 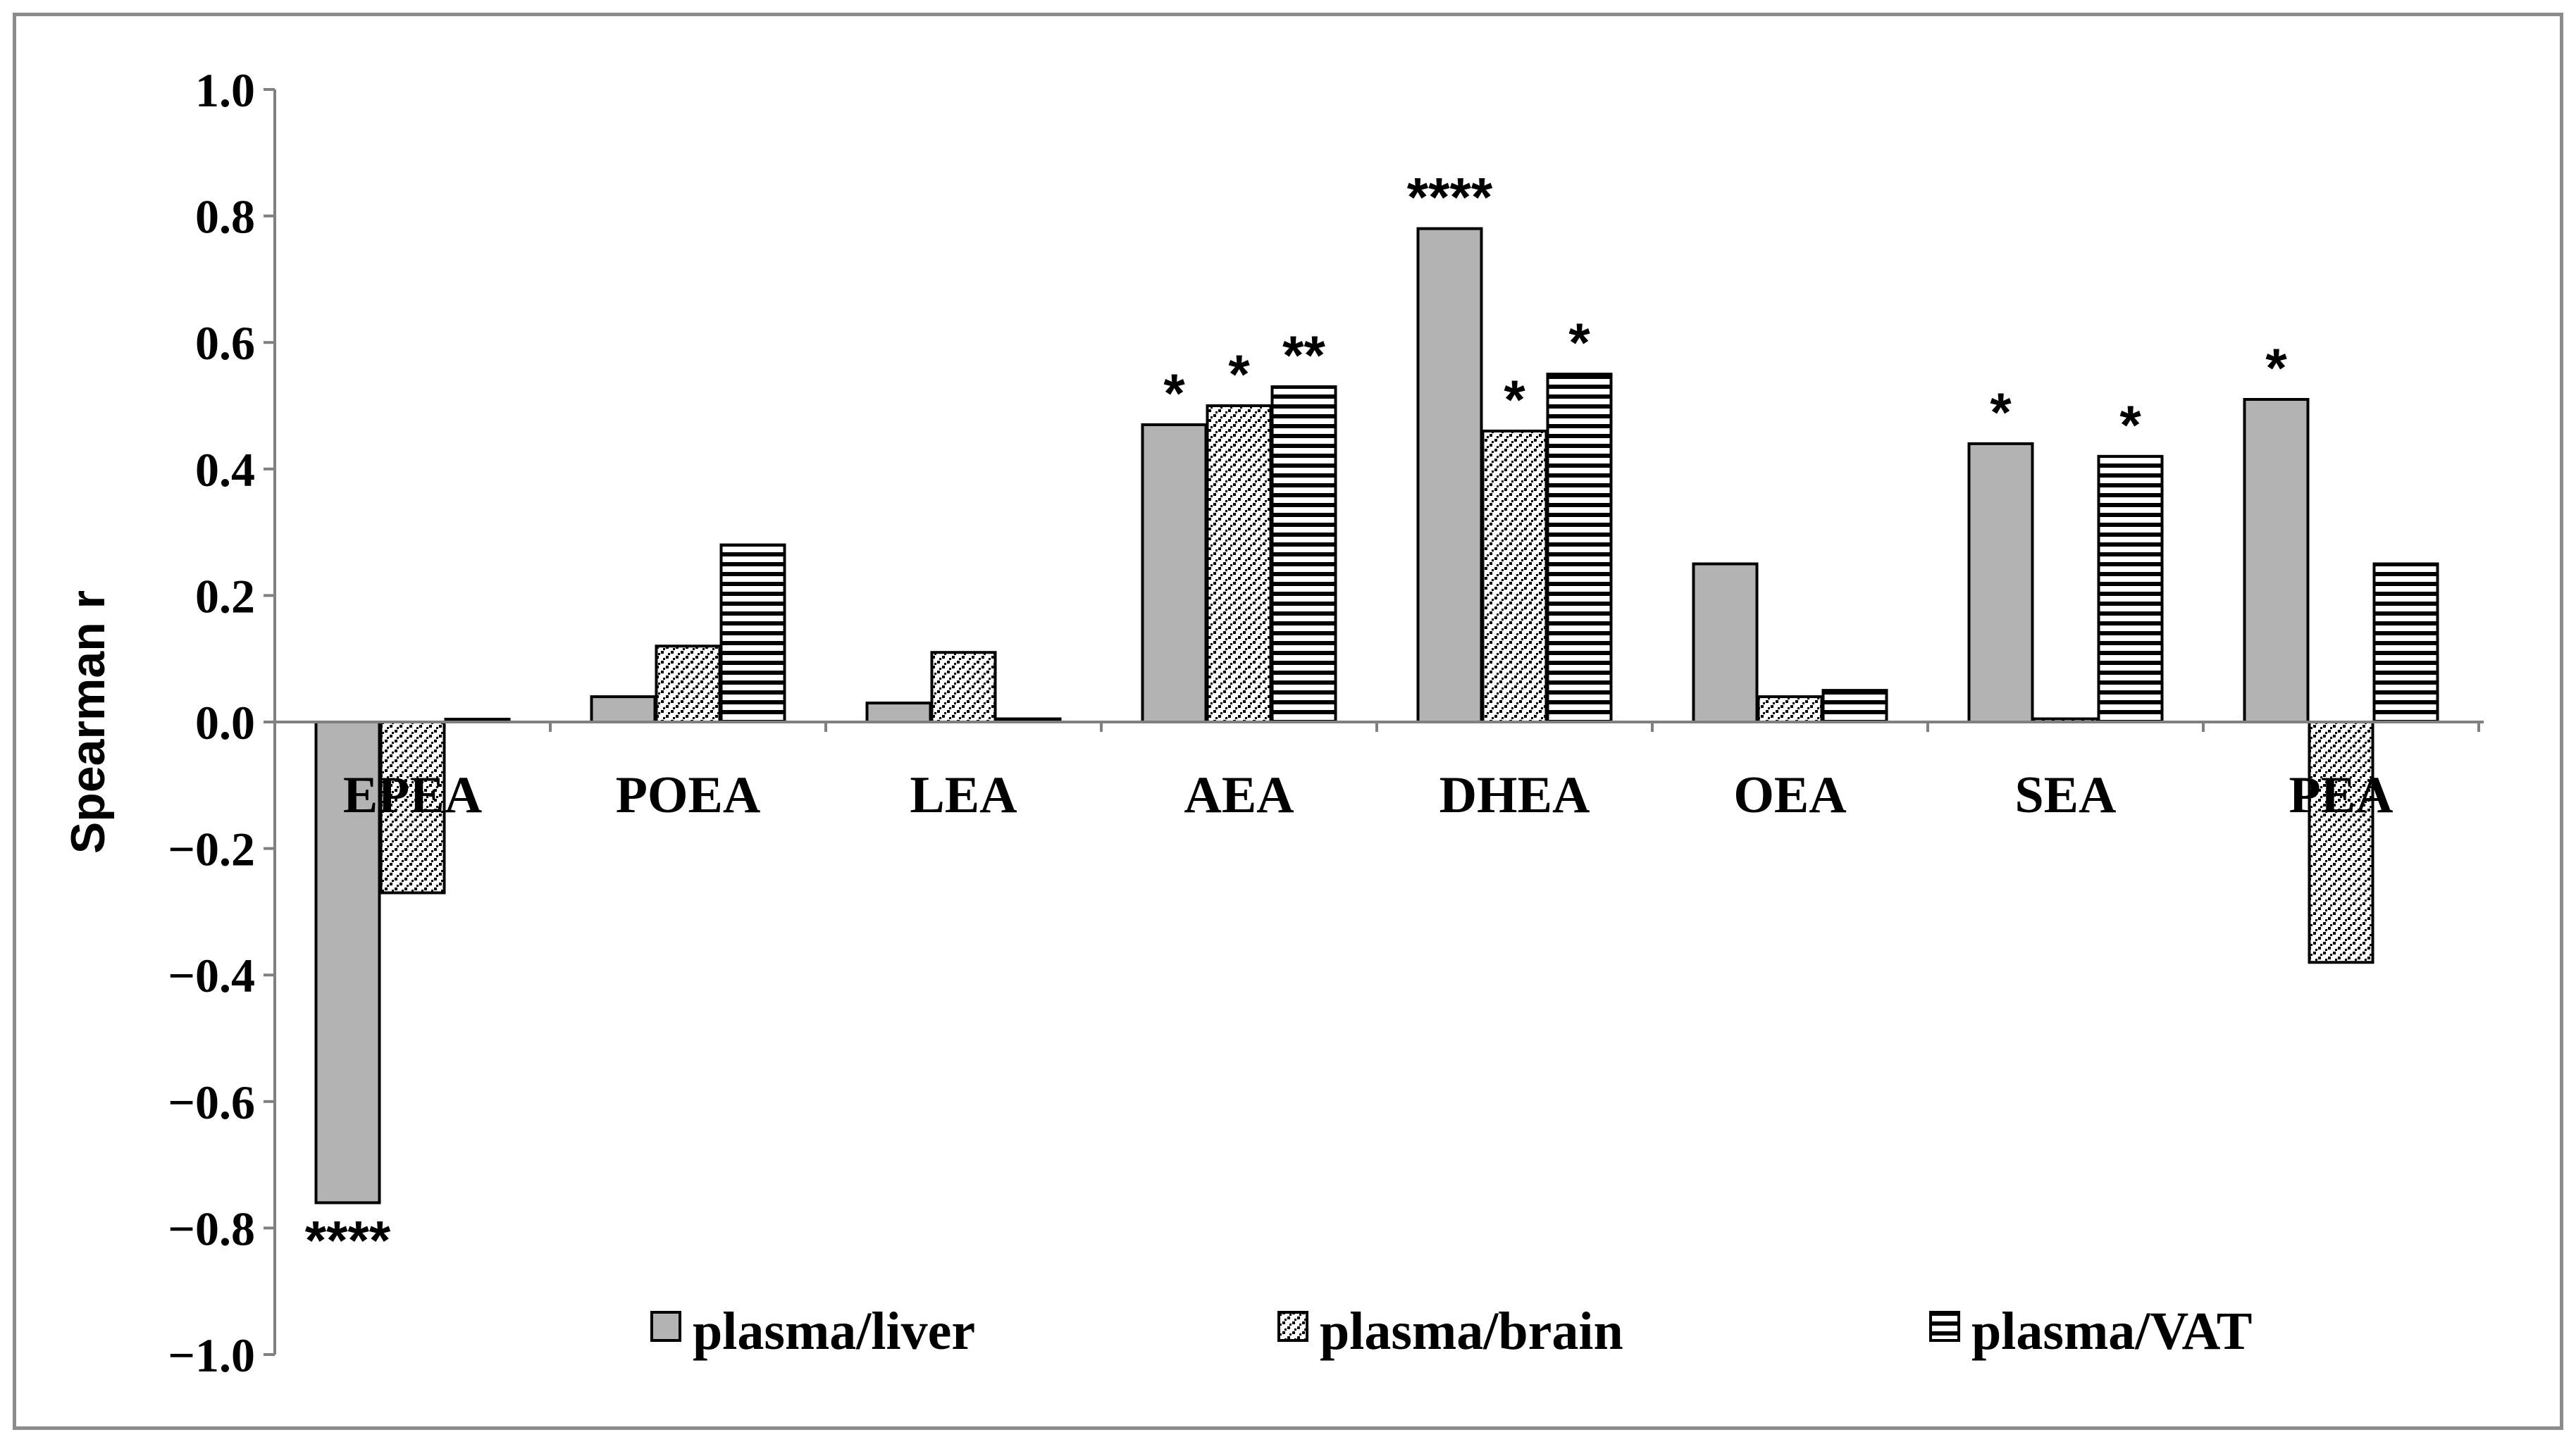 I want to click on bar-poea-plasma-brain, so click(x=688, y=684).